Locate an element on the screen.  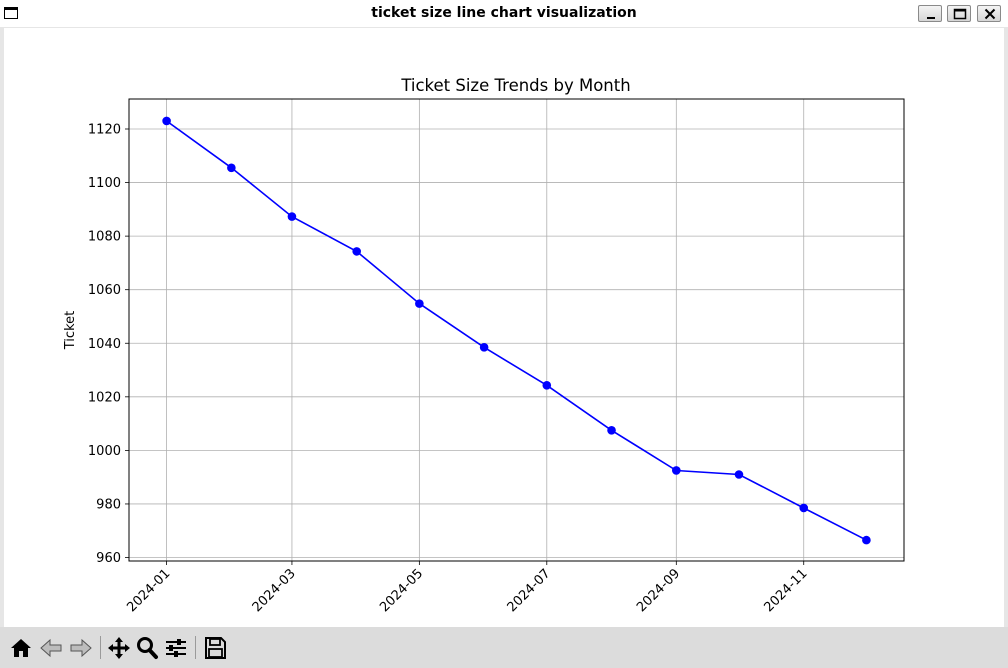
maximize-button is located at coordinates (959, 13).